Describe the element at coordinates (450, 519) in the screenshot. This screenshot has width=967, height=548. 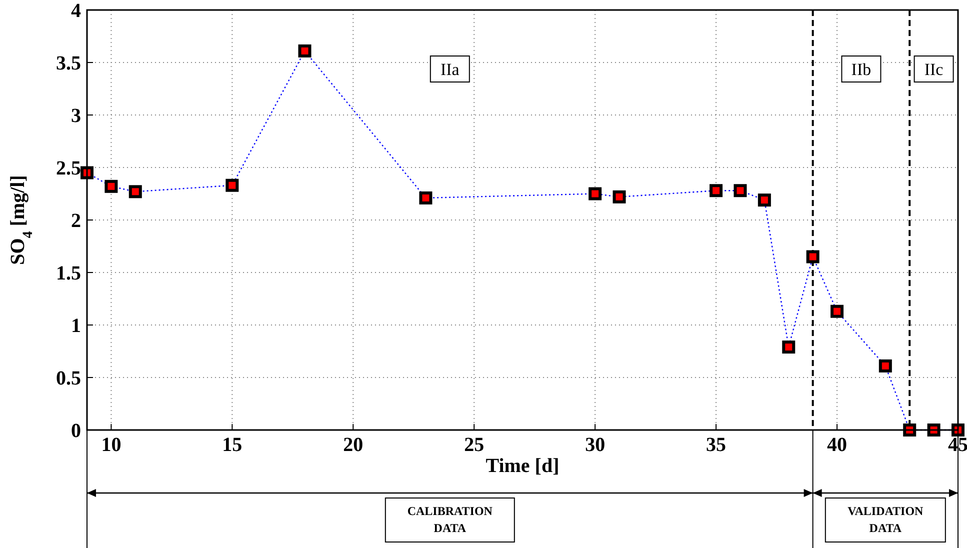
I see `text: CALIBRATION DATA` at that location.